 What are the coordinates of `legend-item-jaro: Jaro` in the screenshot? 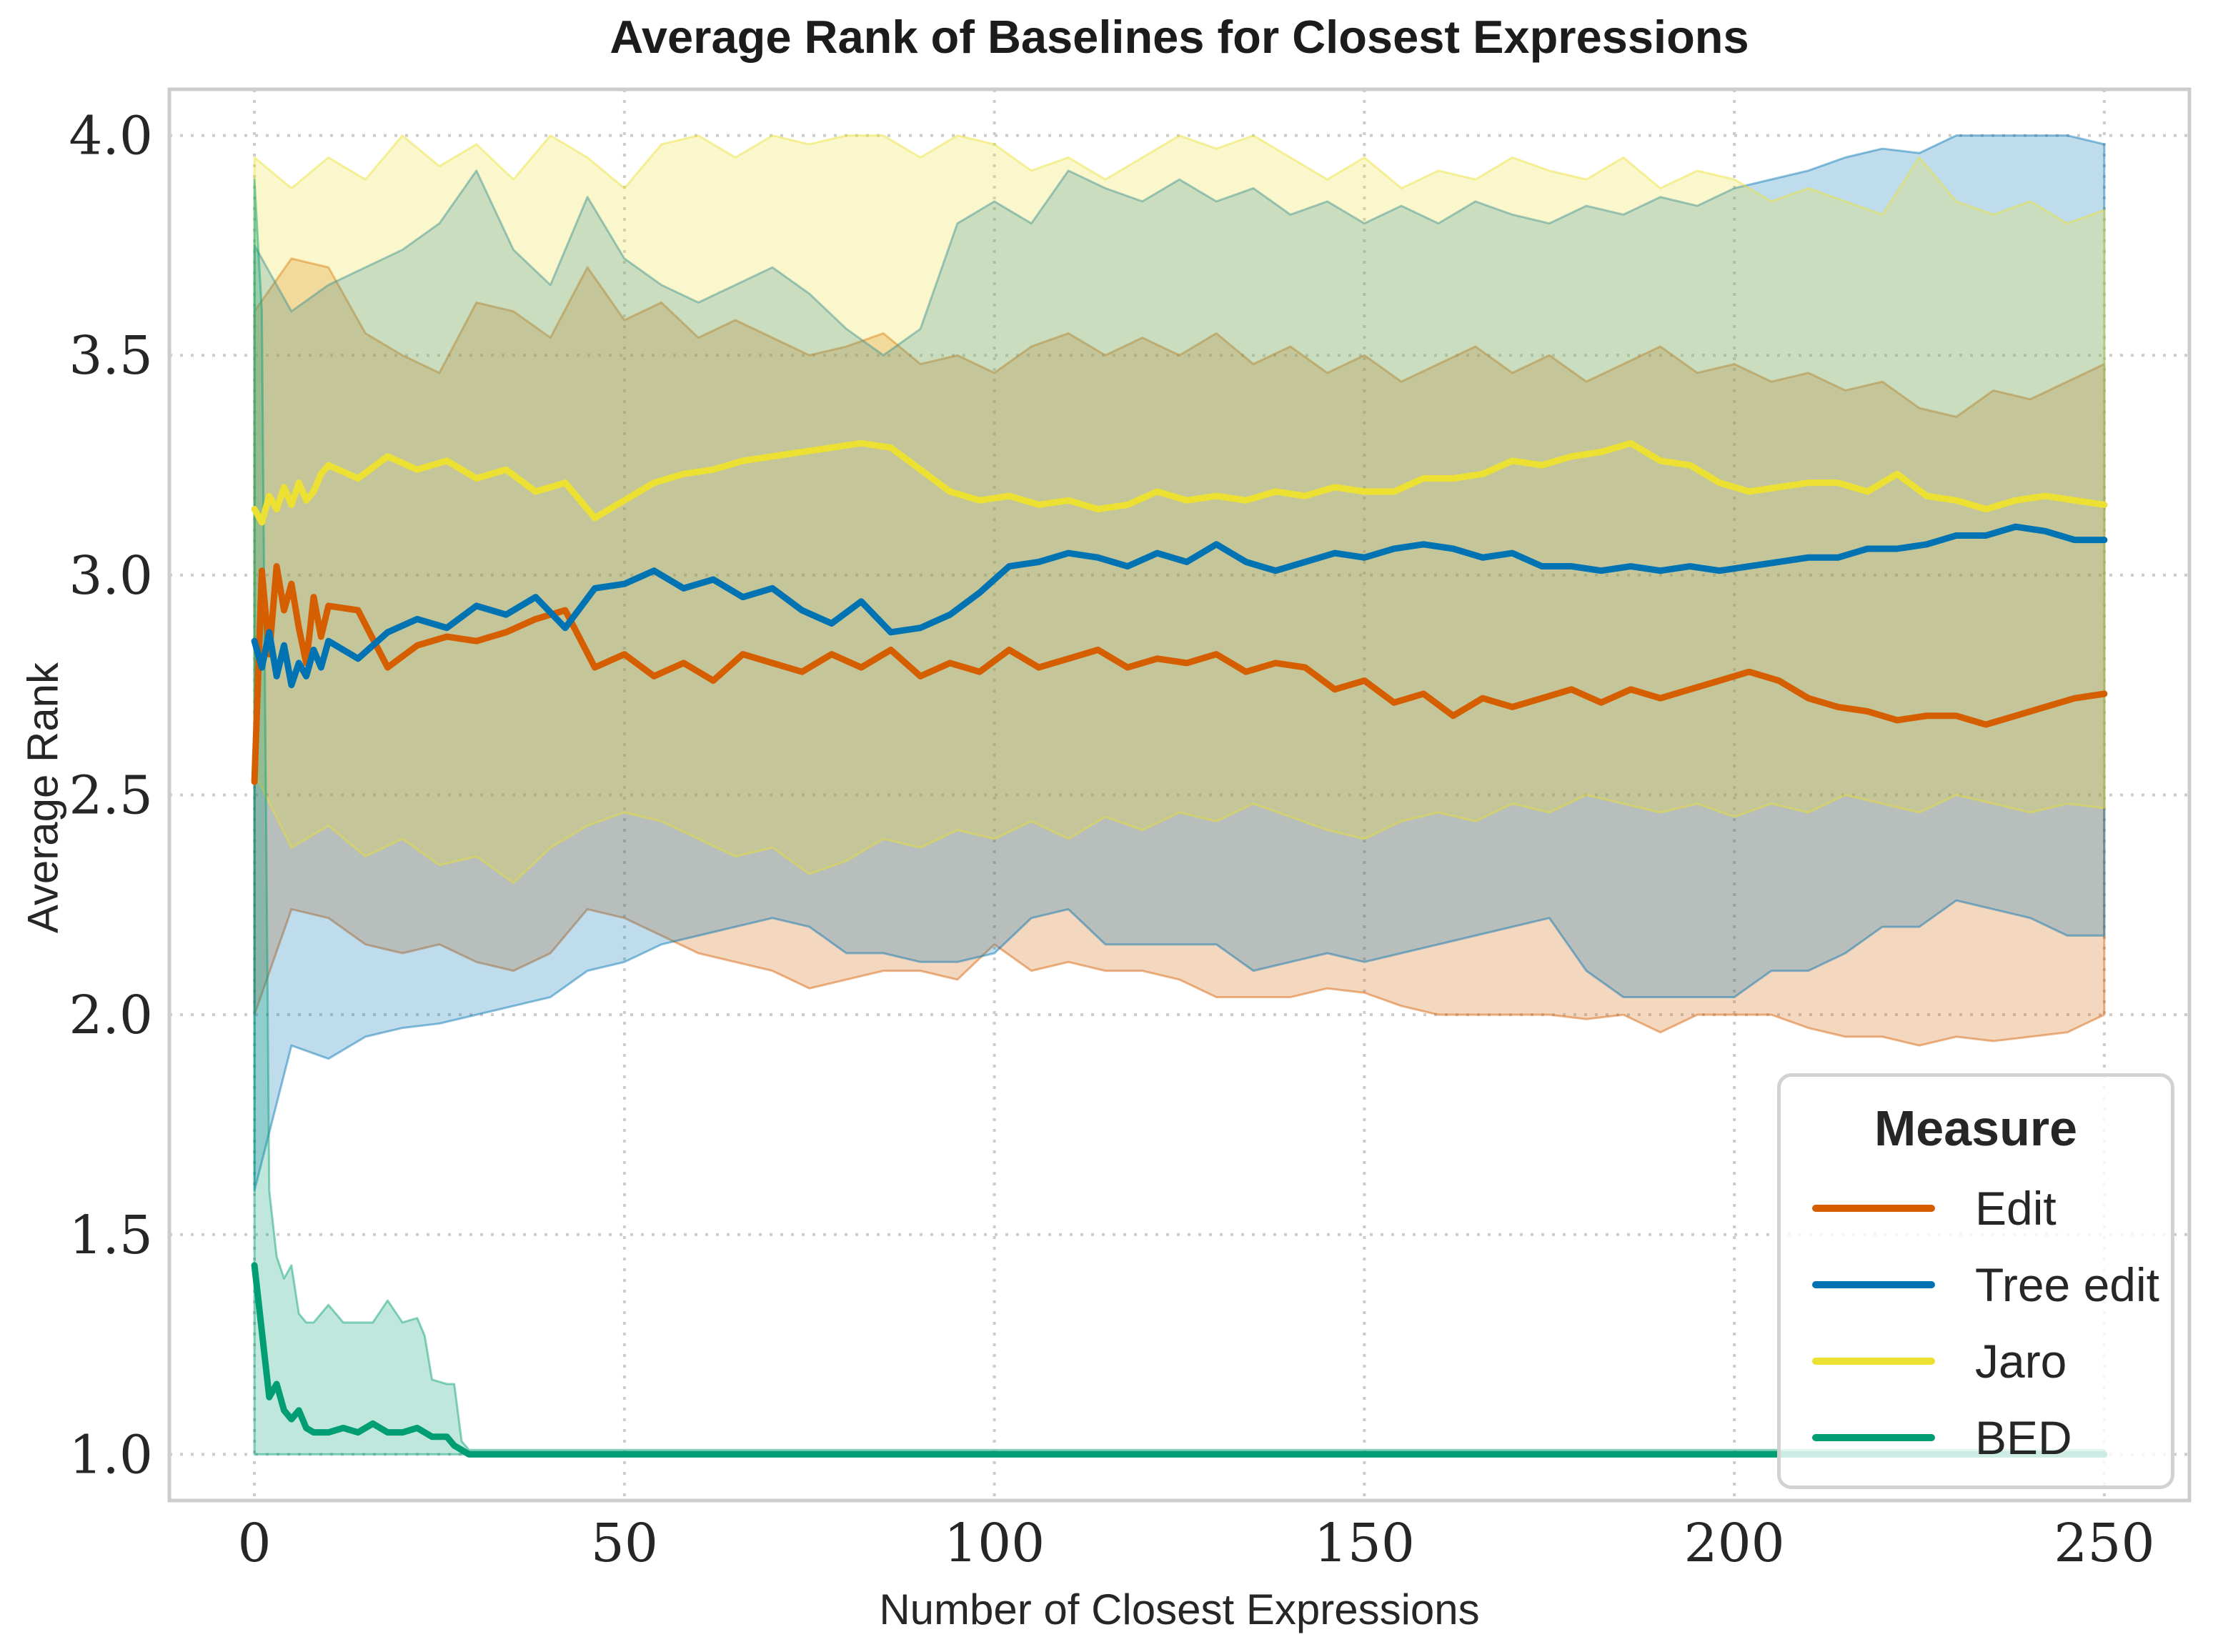 It's located at (1976, 1361).